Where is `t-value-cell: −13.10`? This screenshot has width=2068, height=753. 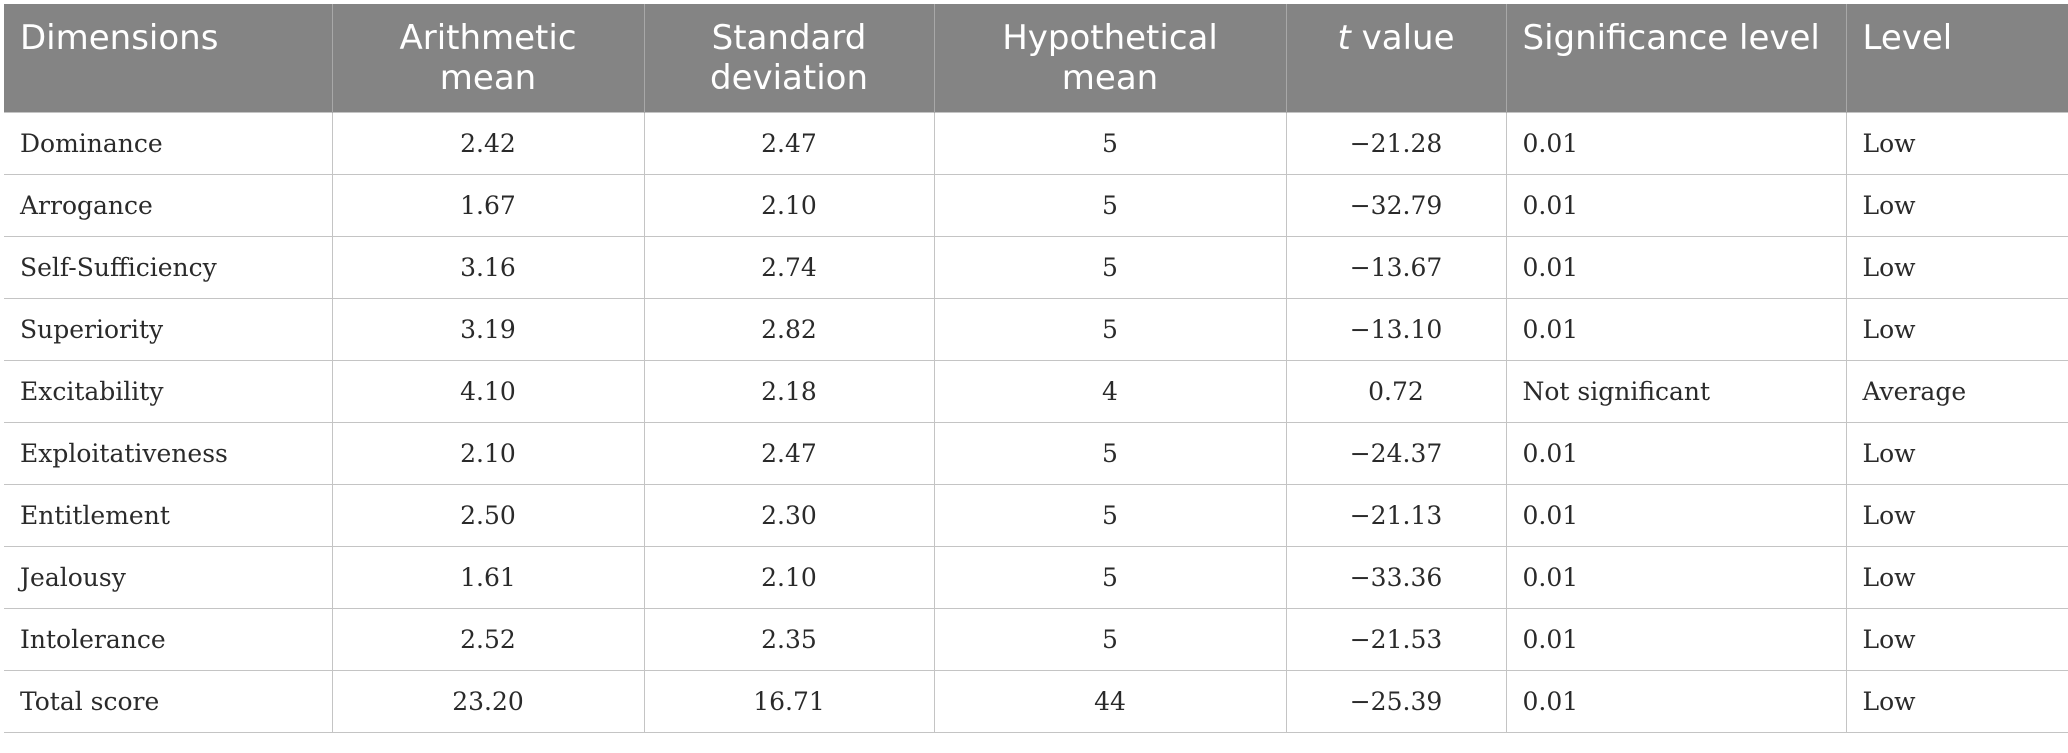 t-value-cell: −13.10 is located at coordinates (1396, 329).